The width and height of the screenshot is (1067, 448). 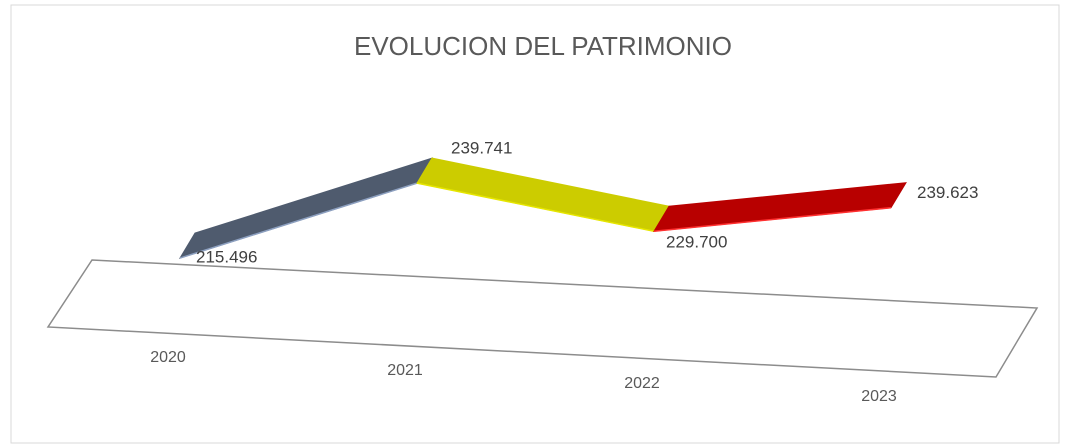 I want to click on x-tick-label: 2022, so click(x=642, y=383).